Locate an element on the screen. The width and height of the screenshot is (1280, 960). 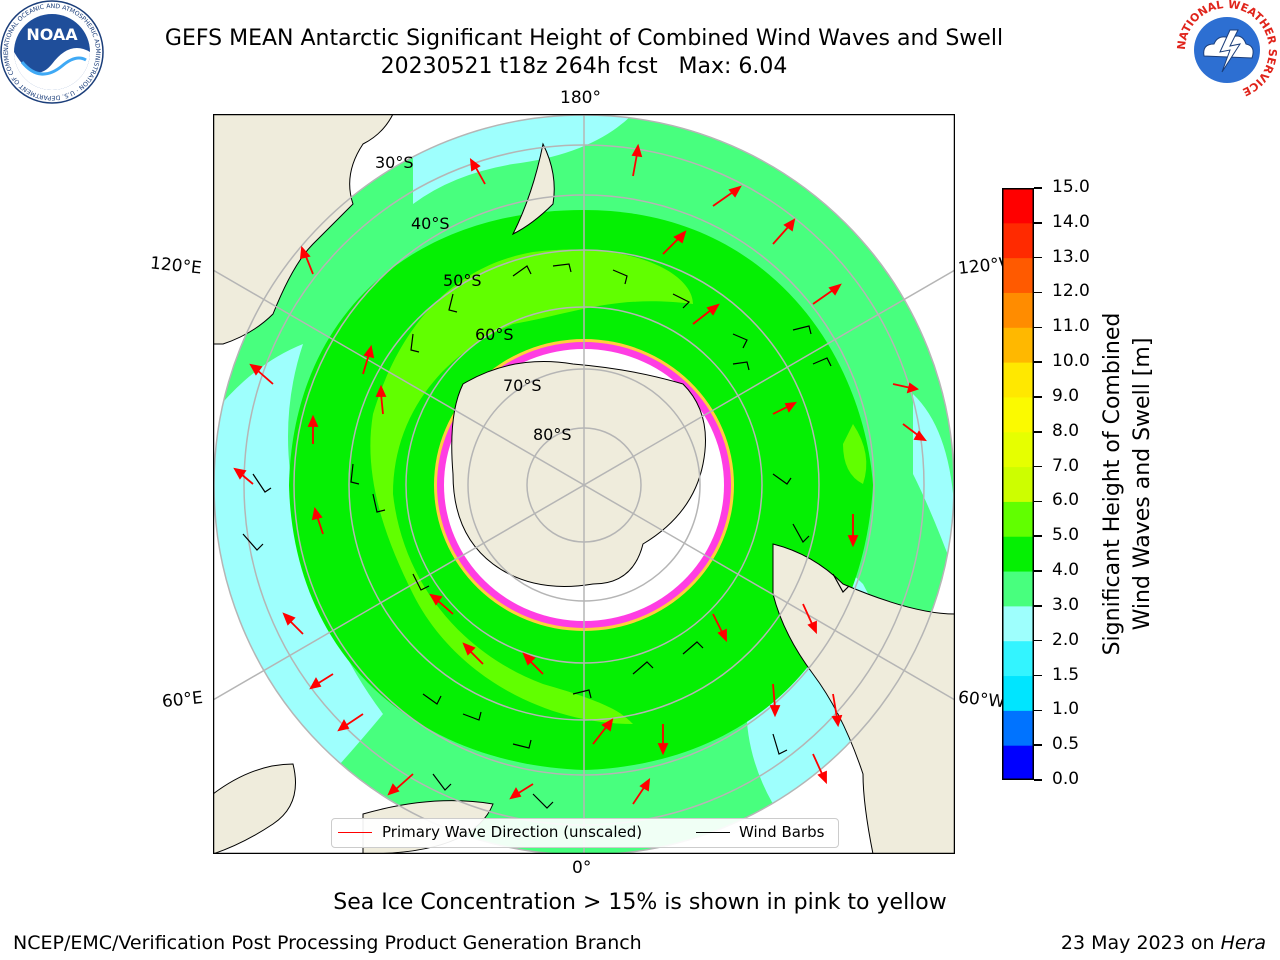
title-line-2: 20230521 t18z 264h fcst Max: 6.04 is located at coordinates (584, 66).